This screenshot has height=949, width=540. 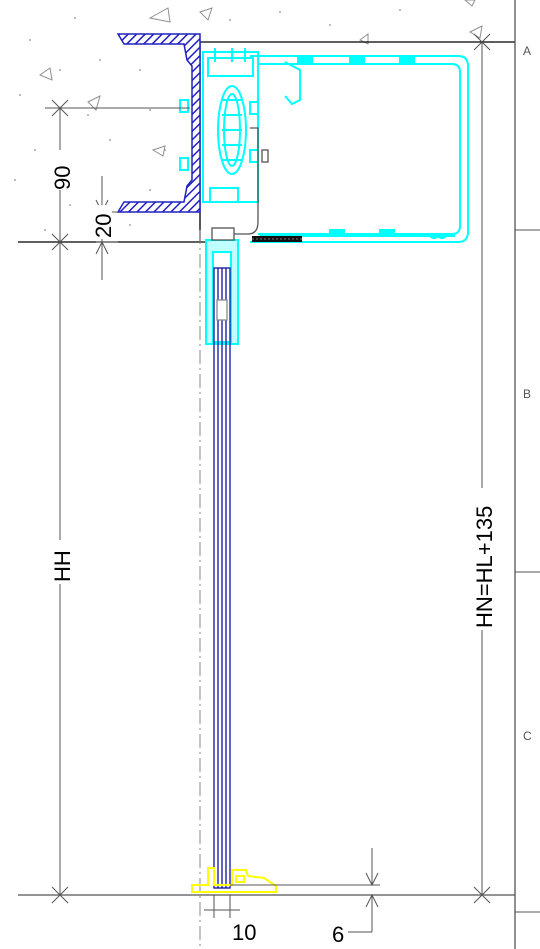 What do you see at coordinates (527, 474) in the screenshot?
I see `zone-strip: A B C` at bounding box center [527, 474].